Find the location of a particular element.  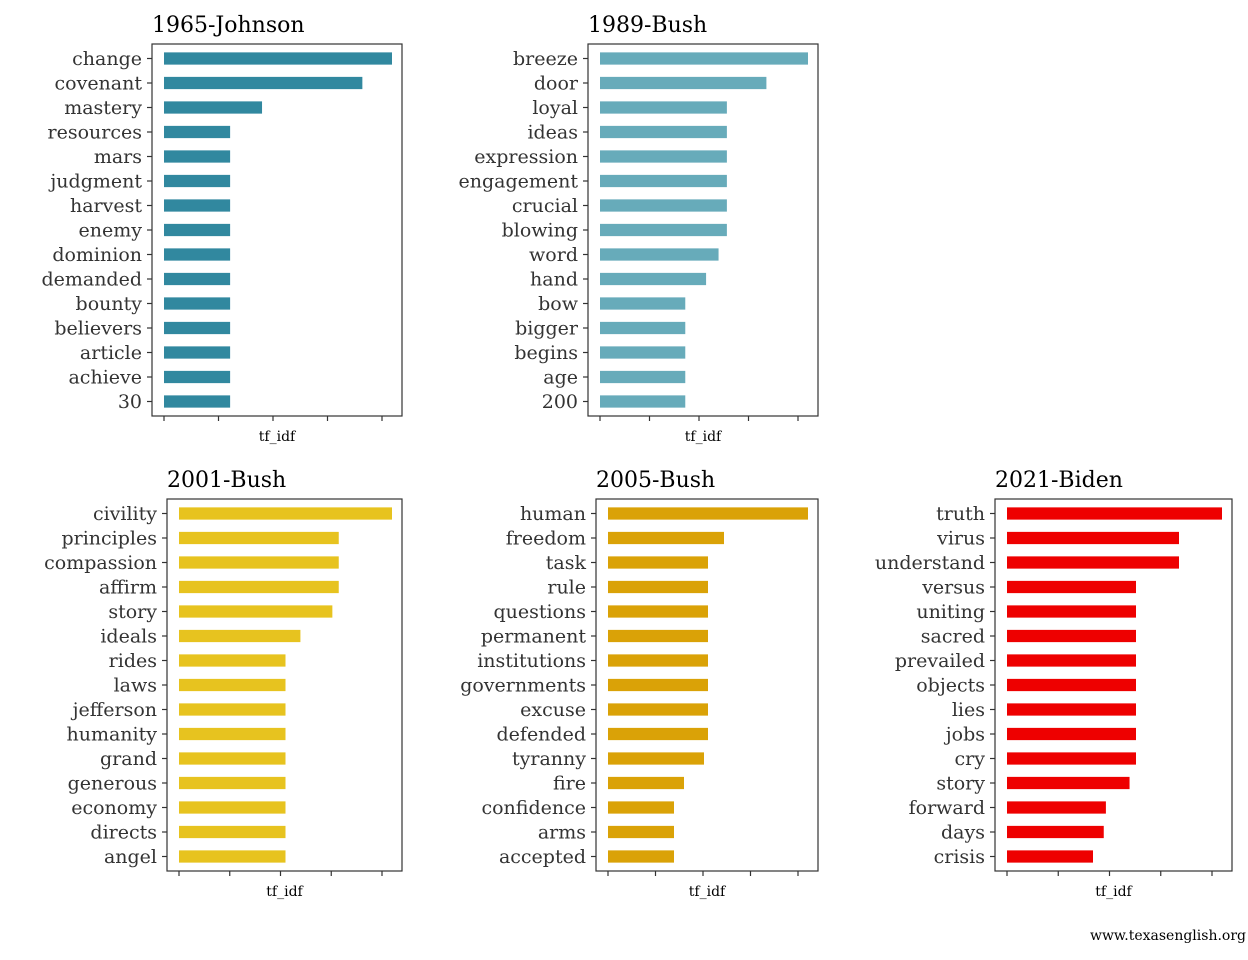

category-label: crucial is located at coordinates (545, 206).